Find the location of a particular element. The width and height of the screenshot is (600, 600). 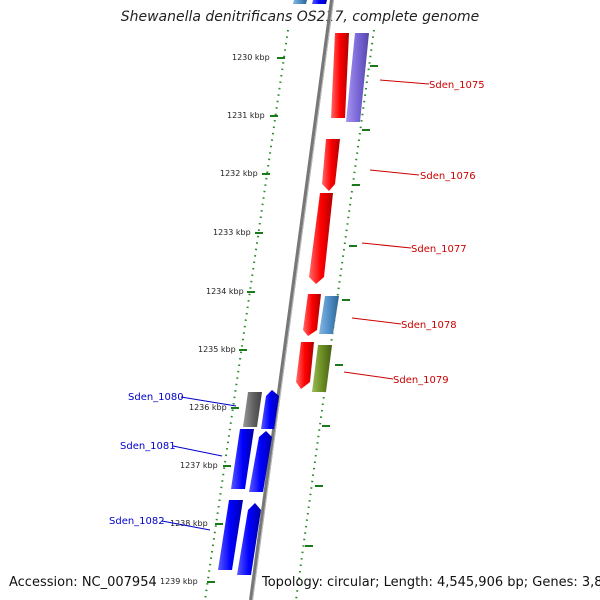

accession-text: Accession: NC_007954 is located at coordinates (83, 582).